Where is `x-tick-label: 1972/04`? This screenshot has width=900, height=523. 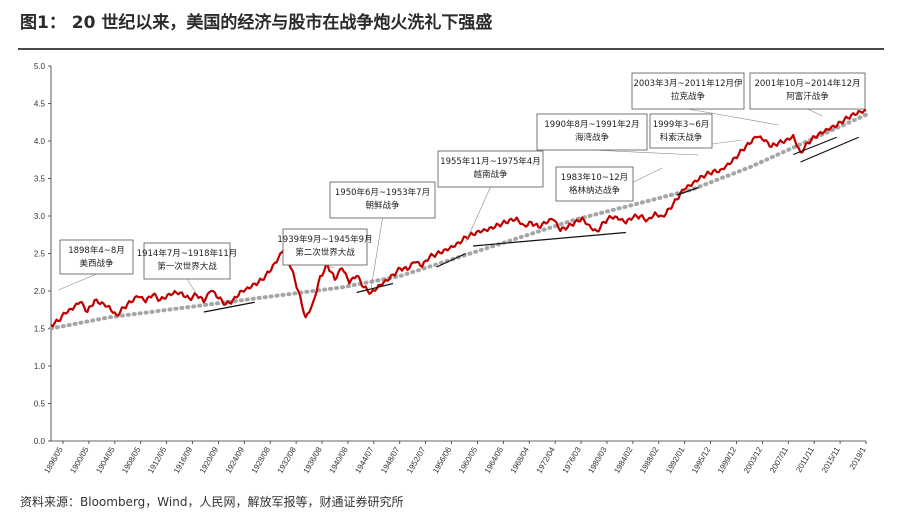
x-tick-label: 1972/04 is located at coordinates (546, 460).